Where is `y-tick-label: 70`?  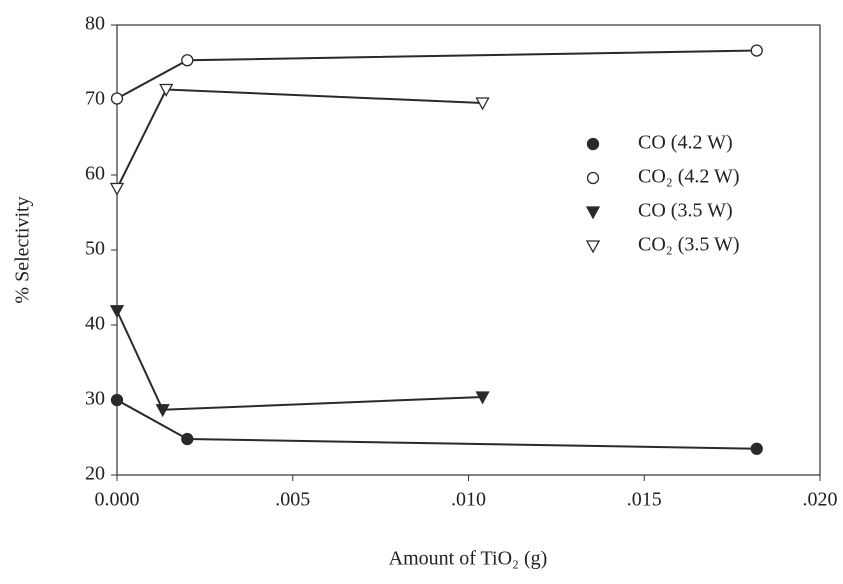
y-tick-label: 70 is located at coordinates (95, 99).